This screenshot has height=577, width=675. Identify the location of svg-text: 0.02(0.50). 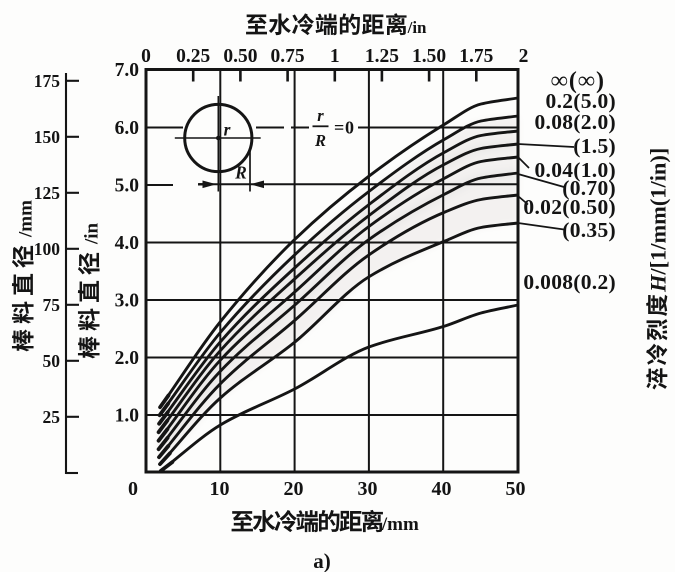
(569, 207).